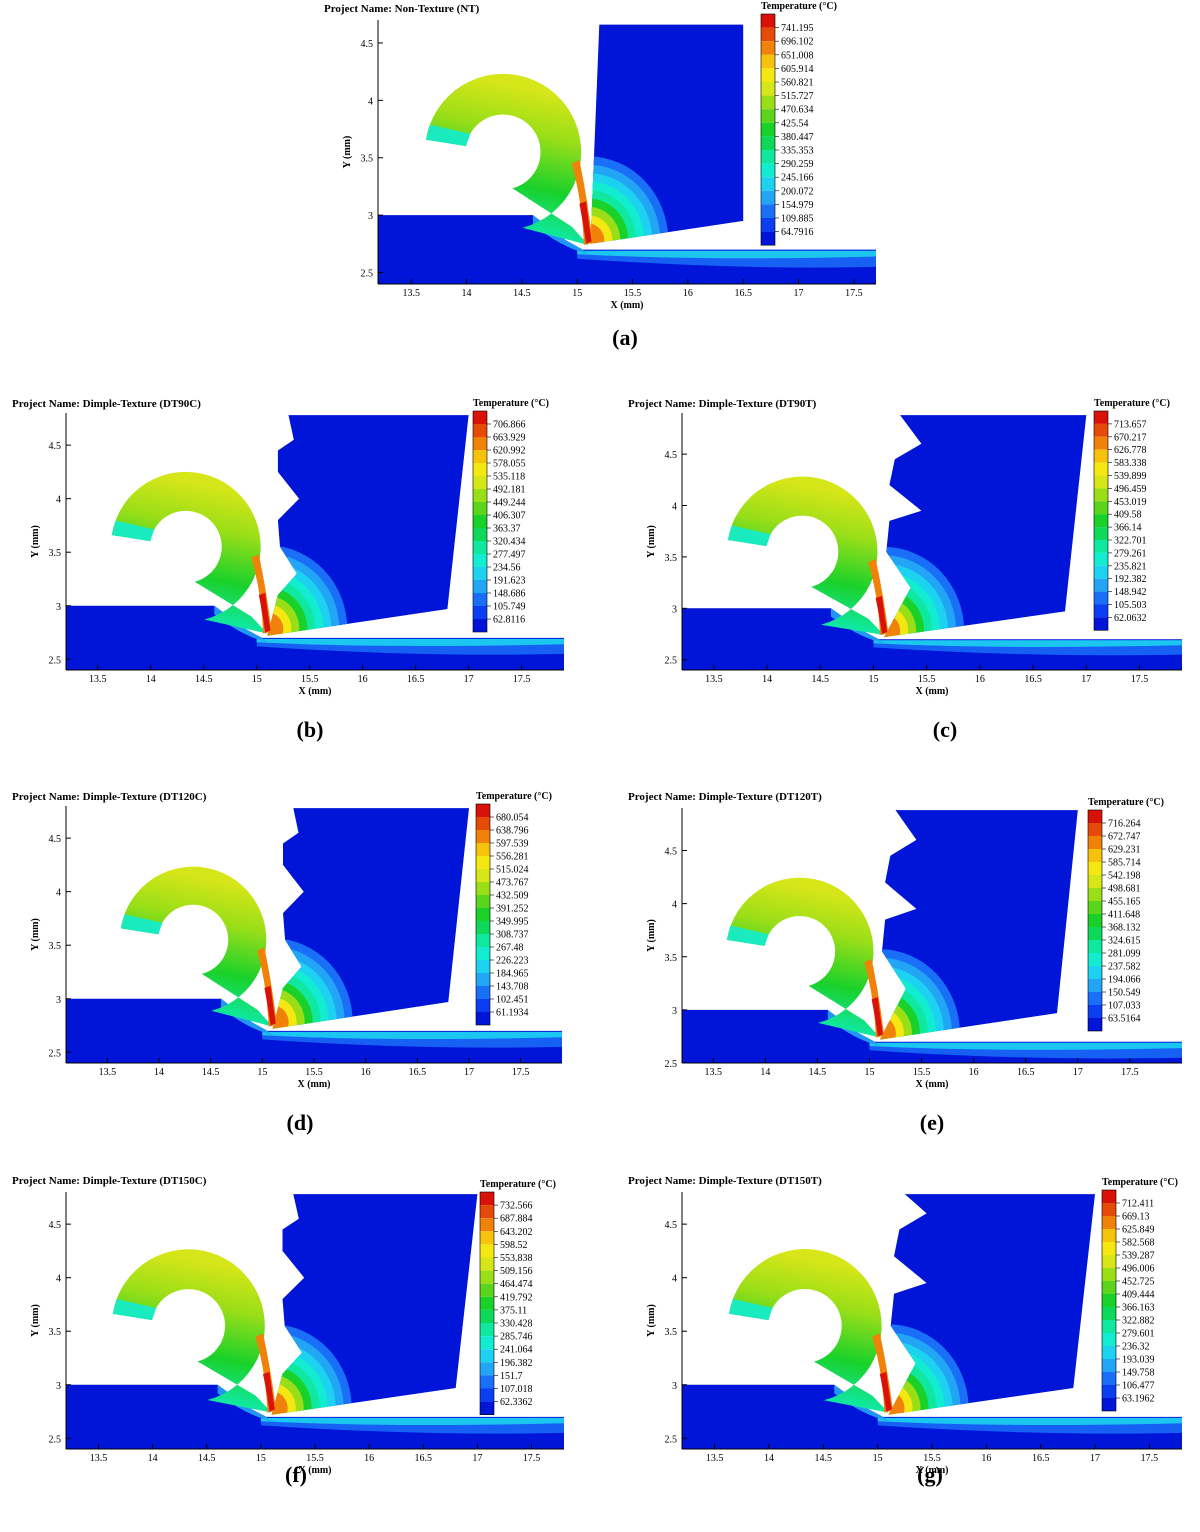 The width and height of the screenshot is (1200, 1532). Describe the element at coordinates (509, 620) in the screenshot. I see `legend-value: 62.8116` at that location.